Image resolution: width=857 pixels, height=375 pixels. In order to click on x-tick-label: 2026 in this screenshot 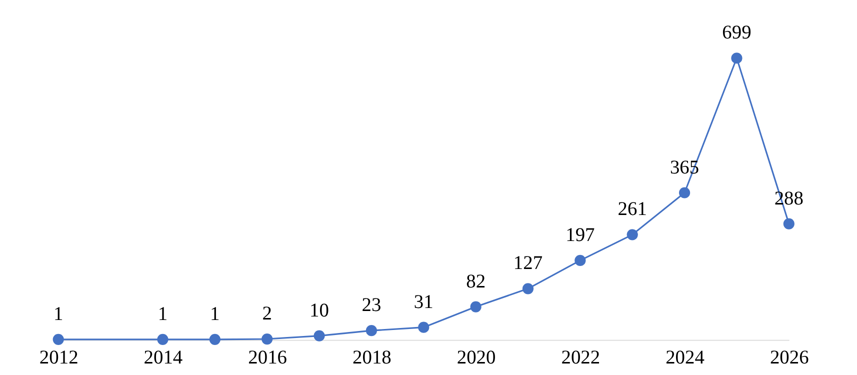, I will do `click(790, 358)`.